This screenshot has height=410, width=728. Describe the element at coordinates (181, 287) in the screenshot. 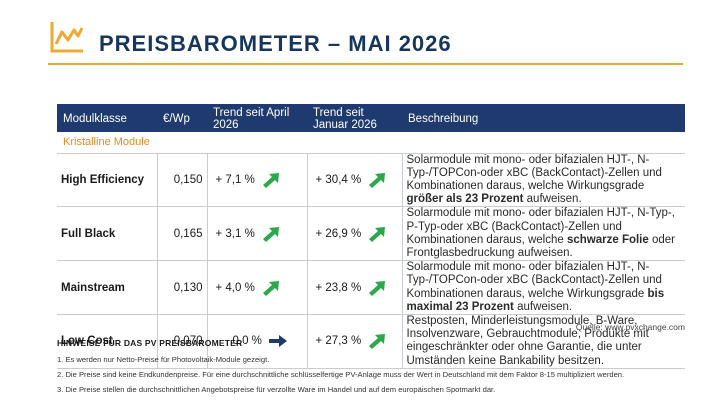

I see `price-value: 0,130` at that location.